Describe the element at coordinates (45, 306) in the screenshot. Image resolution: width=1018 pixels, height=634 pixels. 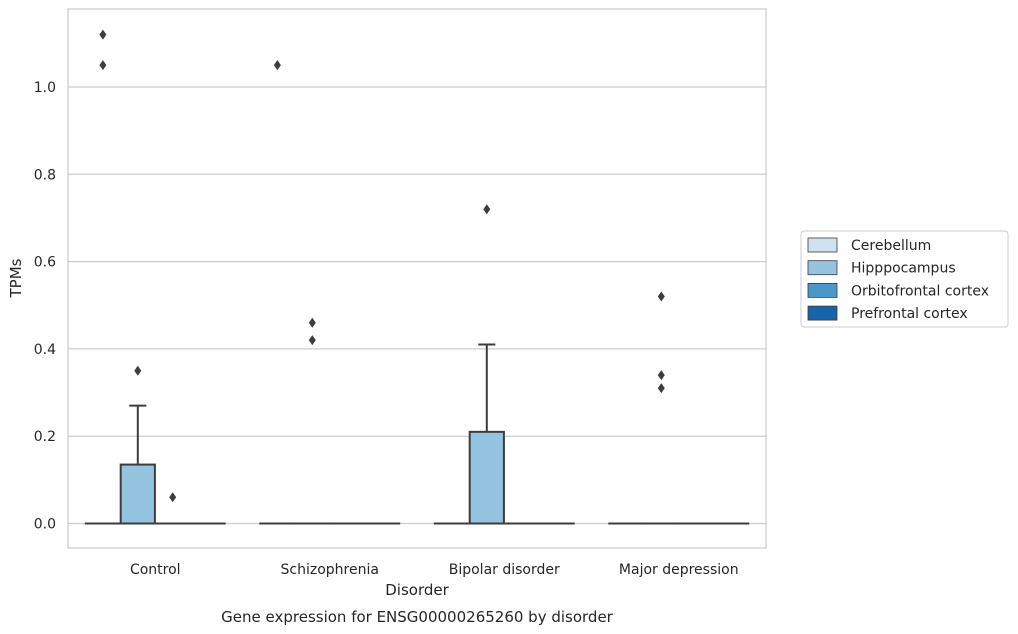
I see `y-axis-ticks: 0.0 0.2 0.4 0.6 0.8 1.0` at that location.